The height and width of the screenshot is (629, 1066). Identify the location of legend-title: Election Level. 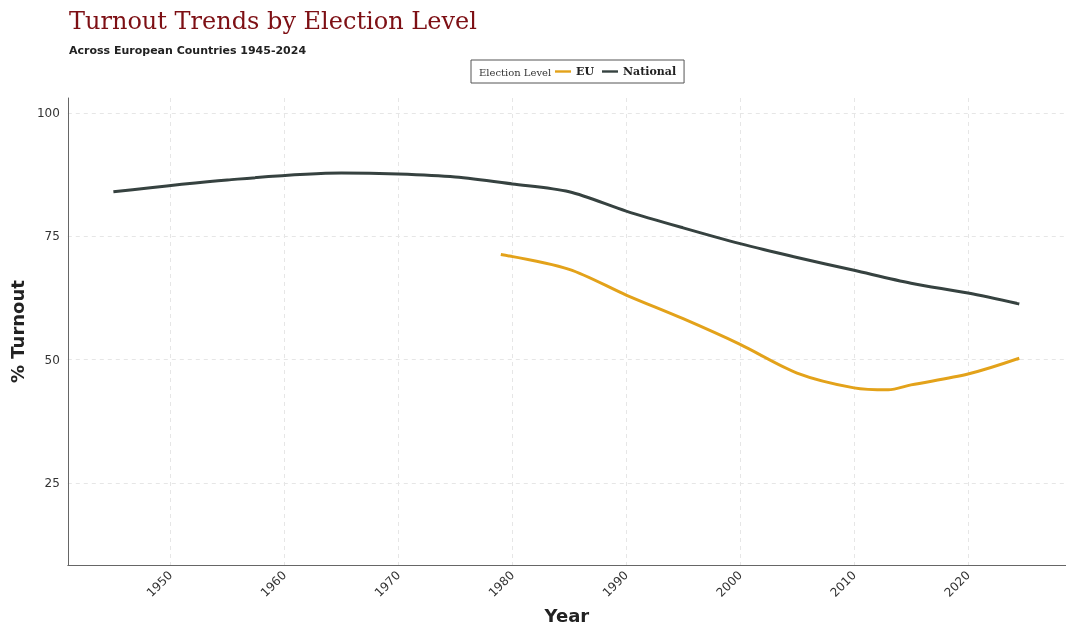
(515, 72).